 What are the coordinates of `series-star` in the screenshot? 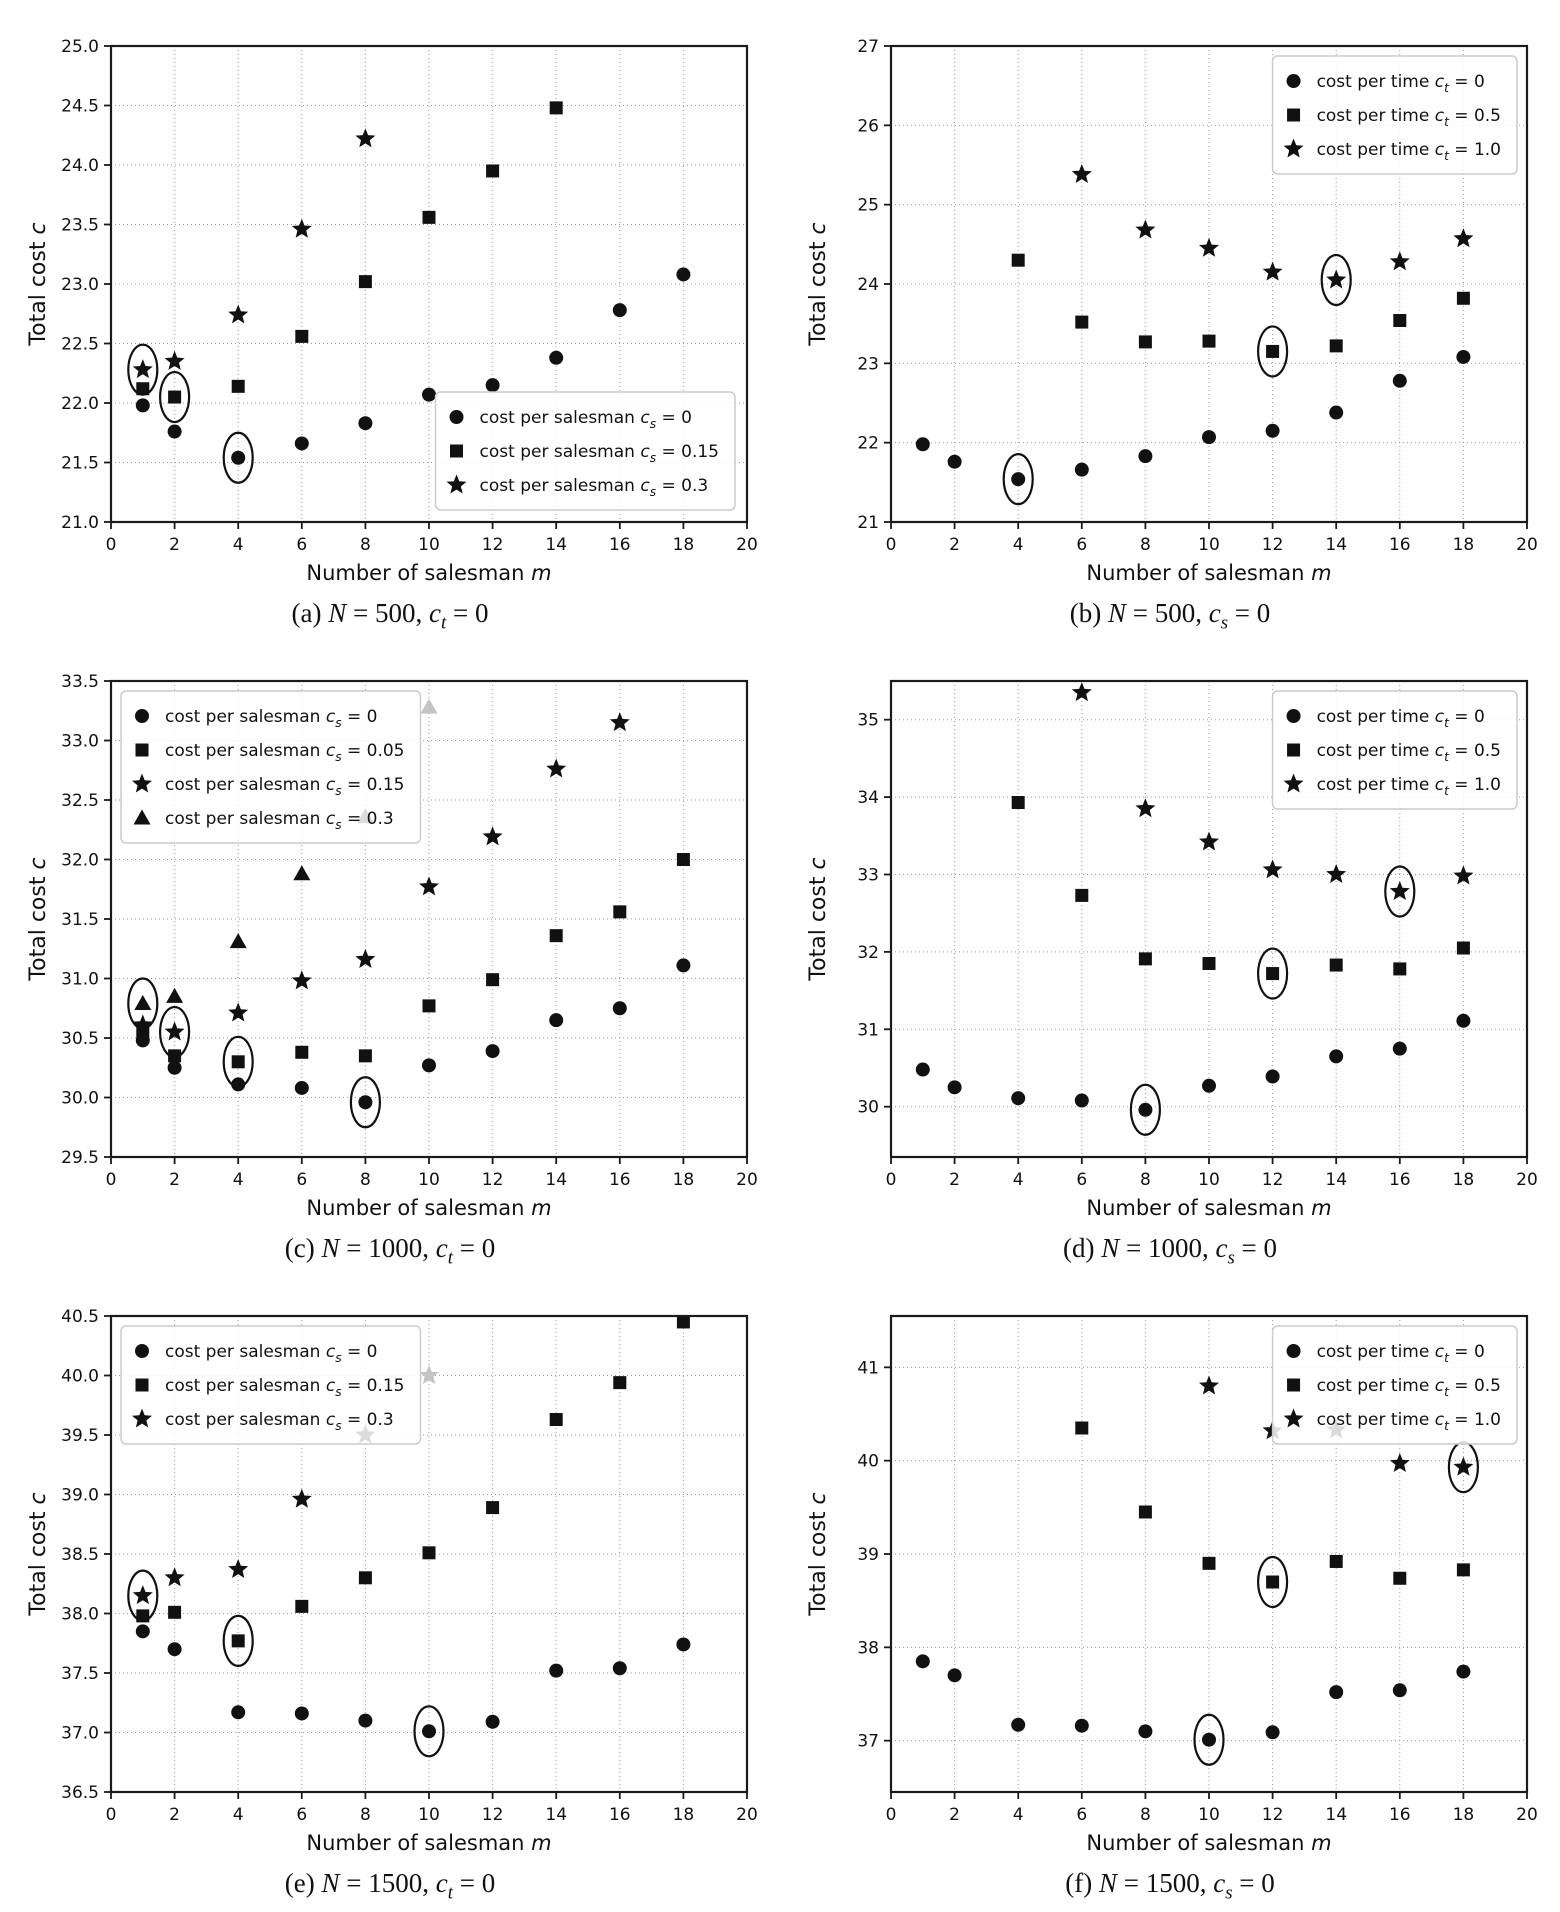 It's located at (1272, 791).